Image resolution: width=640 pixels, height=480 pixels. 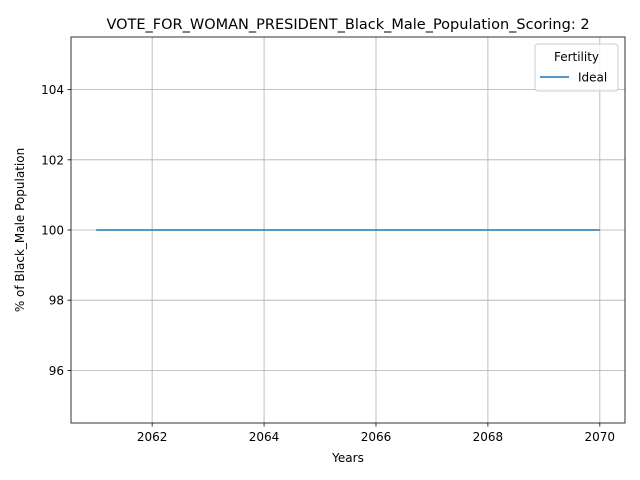 I want to click on y-tick-label: 104, so click(x=52, y=90).